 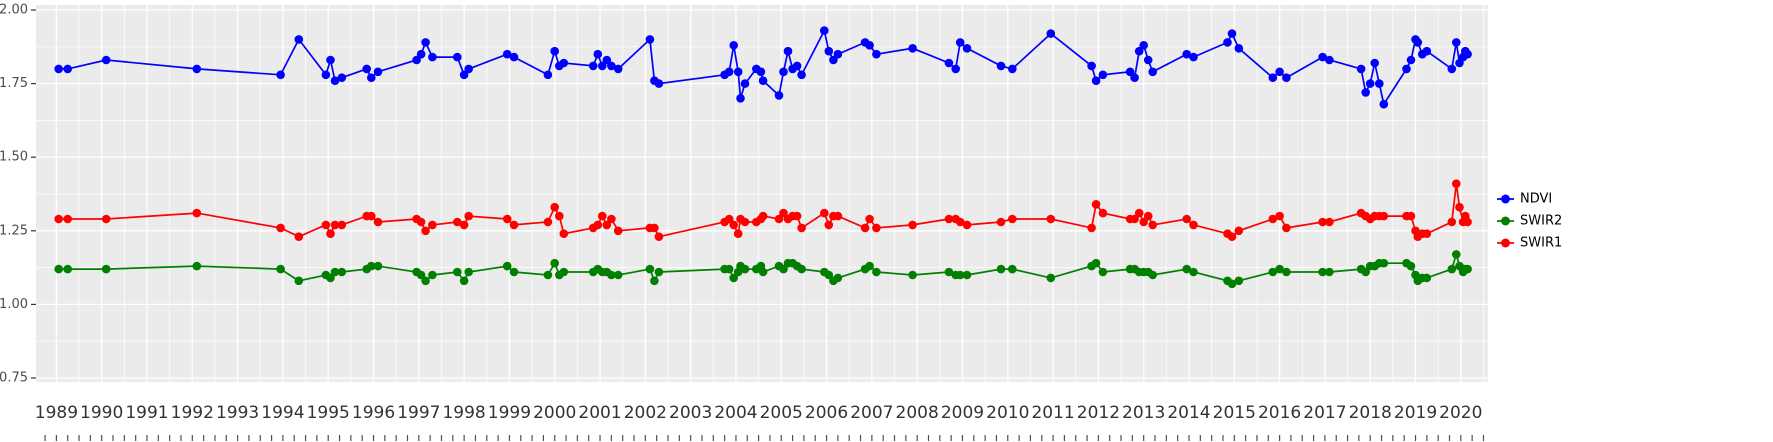 I want to click on x-tick-label: 2015, so click(x=1234, y=413).